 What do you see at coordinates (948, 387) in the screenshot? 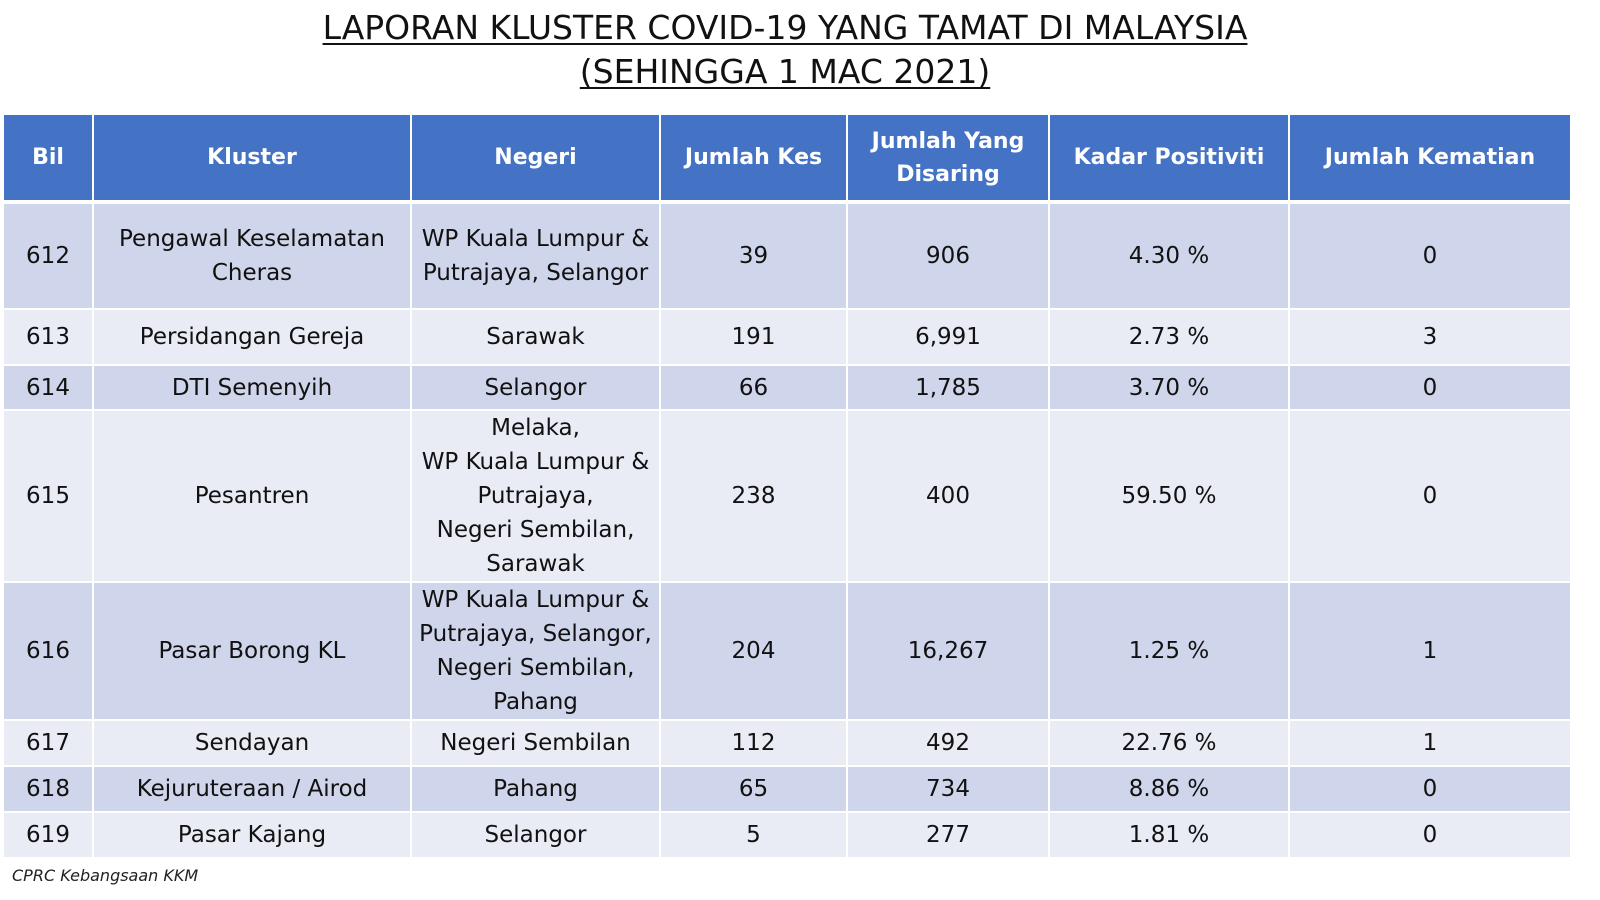
I see `cell-jumlah-disaring: 1,785` at bounding box center [948, 387].